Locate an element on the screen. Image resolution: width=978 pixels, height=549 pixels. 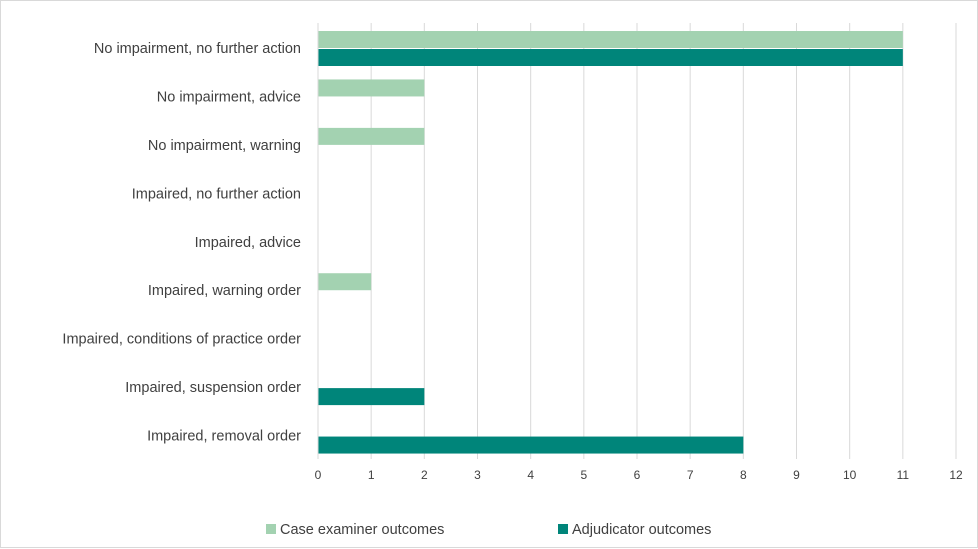
x-tick-label: 8 is located at coordinates (743, 475).